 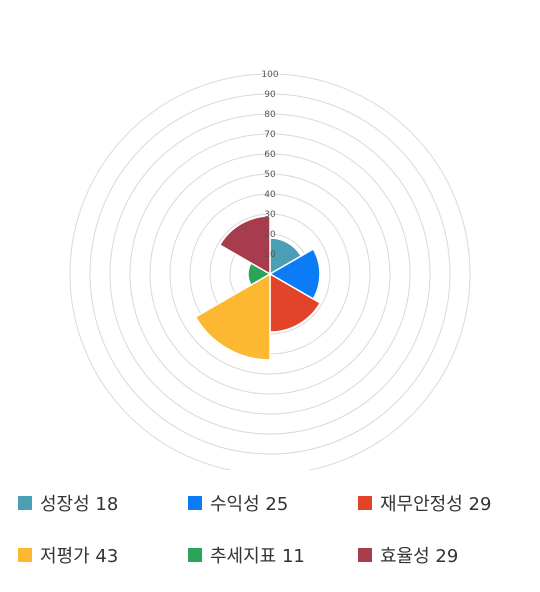 What do you see at coordinates (270, 235) in the screenshot?
I see `tick-label: 20` at bounding box center [270, 235].